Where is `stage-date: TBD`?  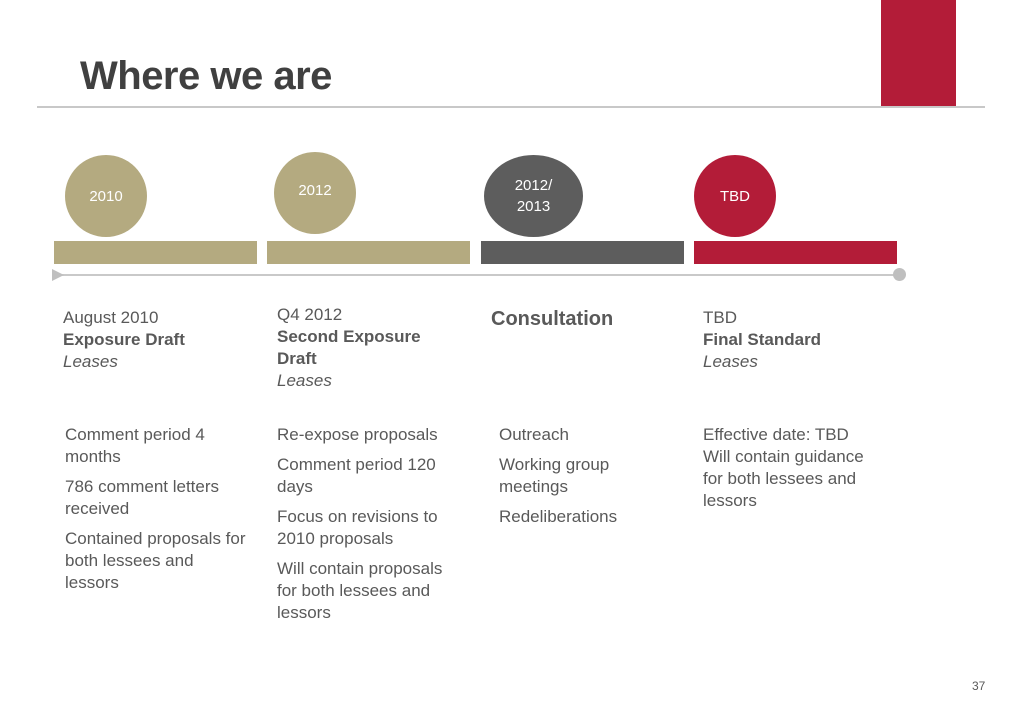
stage-date: TBD is located at coordinates (720, 317).